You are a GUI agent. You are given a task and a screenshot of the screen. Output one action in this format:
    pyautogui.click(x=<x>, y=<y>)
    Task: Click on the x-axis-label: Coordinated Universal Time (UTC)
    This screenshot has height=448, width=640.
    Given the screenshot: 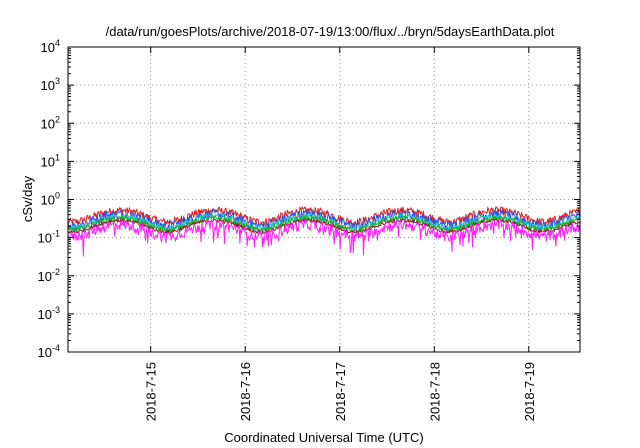 What is the action you would take?
    pyautogui.click(x=323, y=437)
    